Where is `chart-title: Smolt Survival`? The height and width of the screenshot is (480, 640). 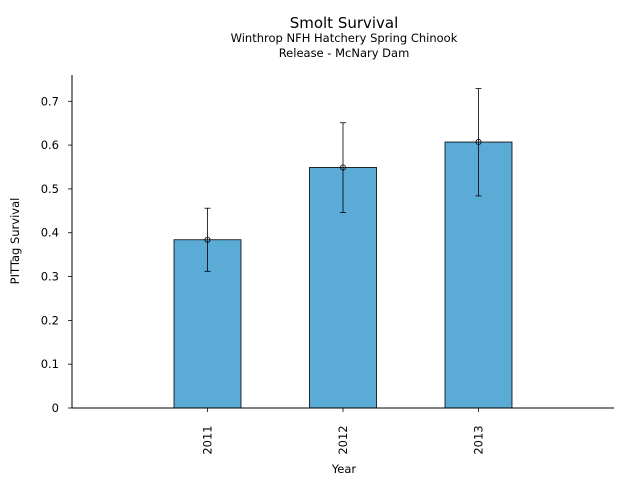 chart-title: Smolt Survival is located at coordinates (344, 23).